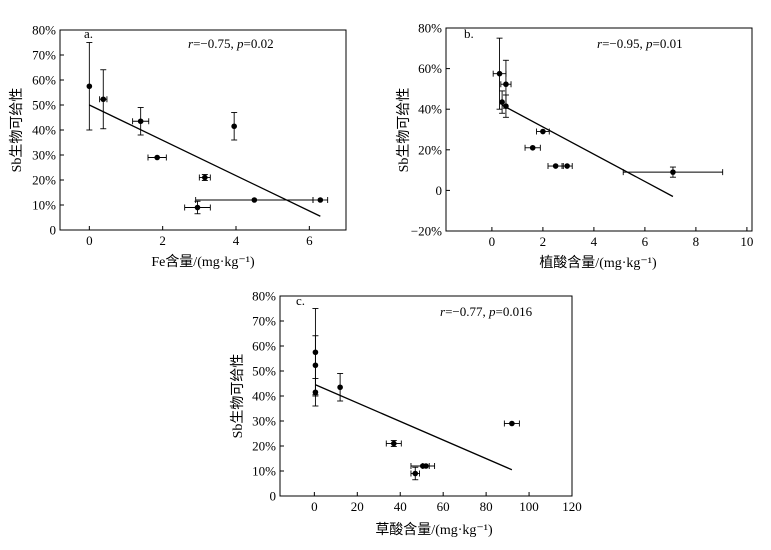 The width and height of the screenshot is (771, 550). I want to click on x-tick-label: 120, so click(572, 506).